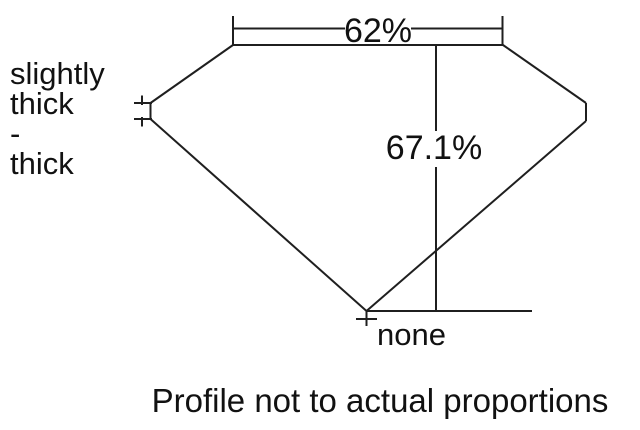 The width and height of the screenshot is (640, 430). What do you see at coordinates (434, 178) in the screenshot?
I see `depth-dimension: 67.1%` at bounding box center [434, 178].